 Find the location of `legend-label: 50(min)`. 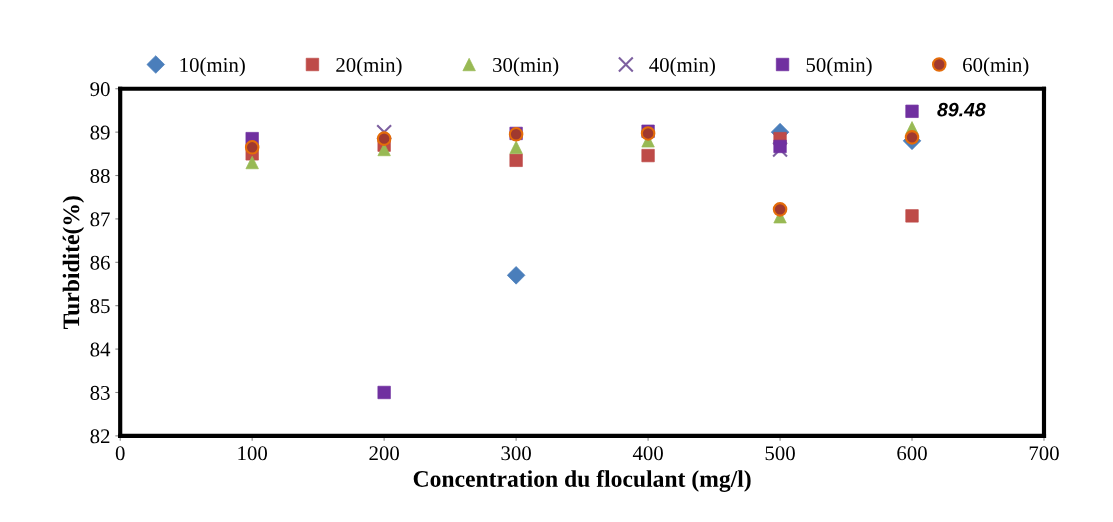

legend-label: 50(min) is located at coordinates (839, 67).